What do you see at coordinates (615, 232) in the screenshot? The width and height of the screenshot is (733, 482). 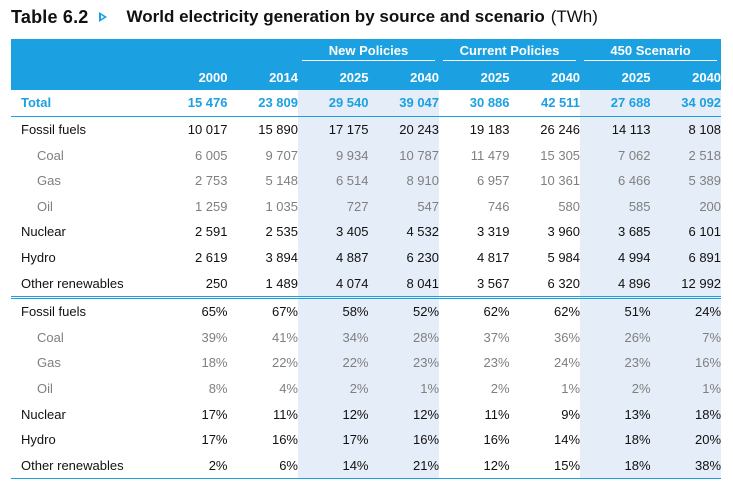 I see `table-cell: 3 685` at bounding box center [615, 232].